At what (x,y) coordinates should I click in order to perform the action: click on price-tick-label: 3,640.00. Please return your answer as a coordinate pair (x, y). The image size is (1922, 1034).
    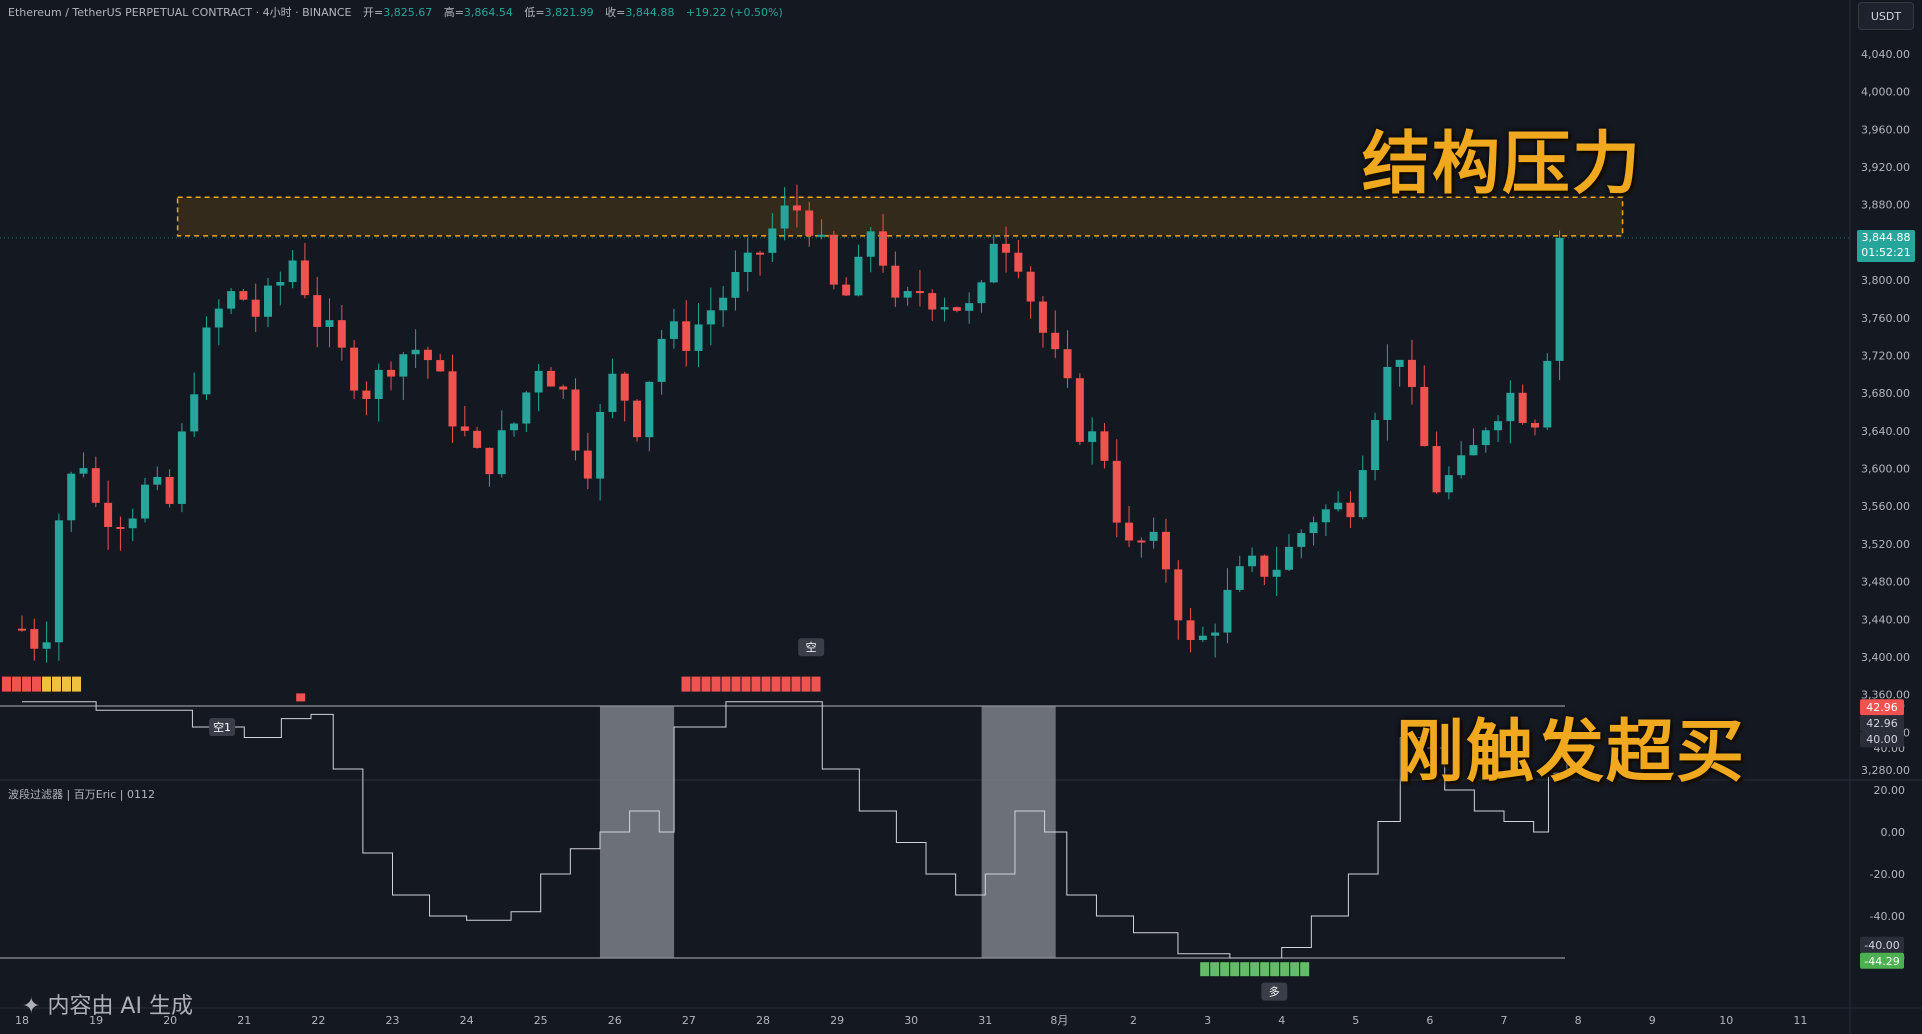
    Looking at the image, I should click on (1885, 431).